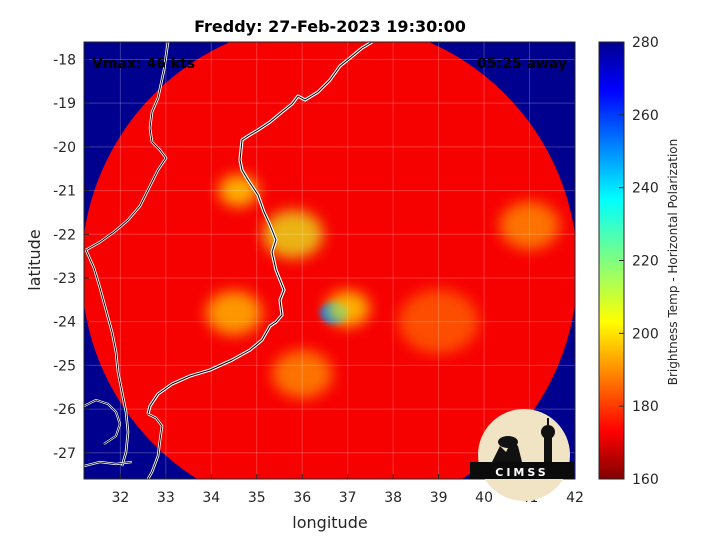 This screenshot has width=720, height=540. Describe the element at coordinates (302, 498) in the screenshot. I see `x-tick-label: 36` at that location.